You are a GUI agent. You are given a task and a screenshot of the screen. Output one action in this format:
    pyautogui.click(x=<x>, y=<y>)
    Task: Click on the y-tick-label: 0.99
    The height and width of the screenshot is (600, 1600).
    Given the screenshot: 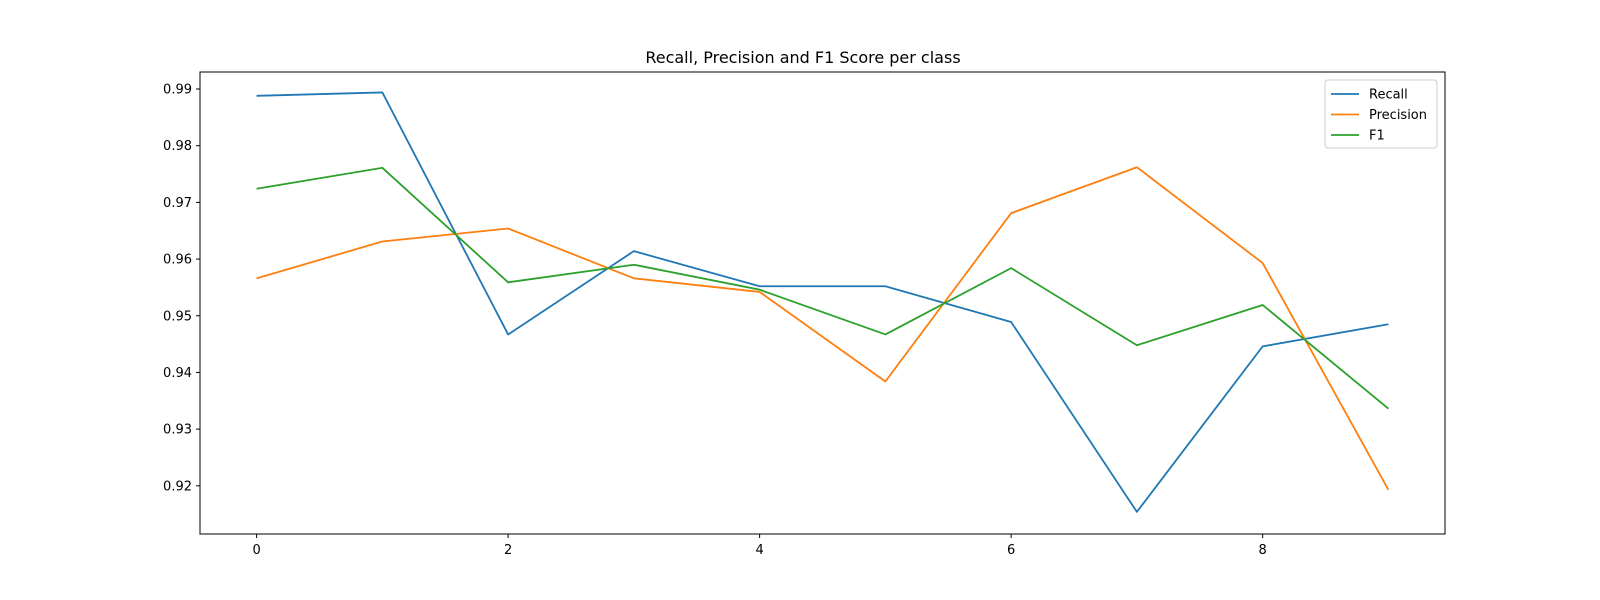 What is the action you would take?
    pyautogui.click(x=177, y=90)
    